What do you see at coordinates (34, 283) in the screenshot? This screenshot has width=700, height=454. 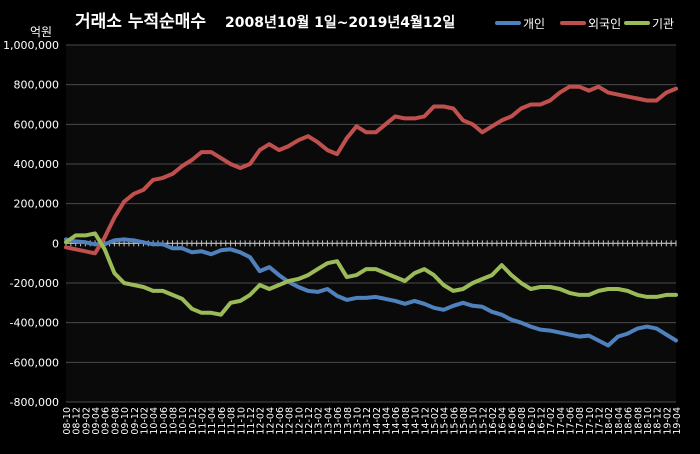 I see `y-tick-label: -200,000` at bounding box center [34, 283].